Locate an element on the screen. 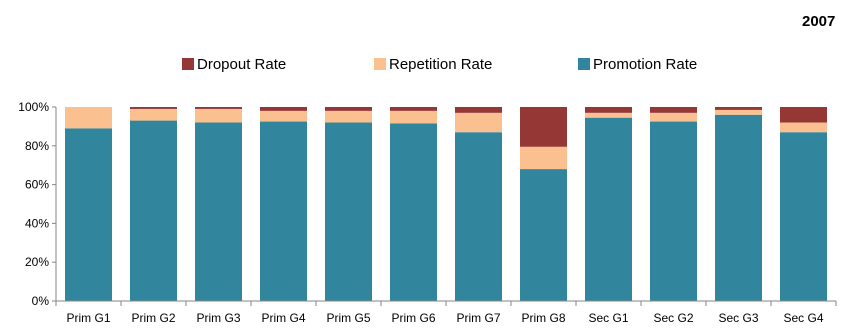 This screenshot has height=329, width=843. bar-repetition-rate-sec-g4 is located at coordinates (803, 127).